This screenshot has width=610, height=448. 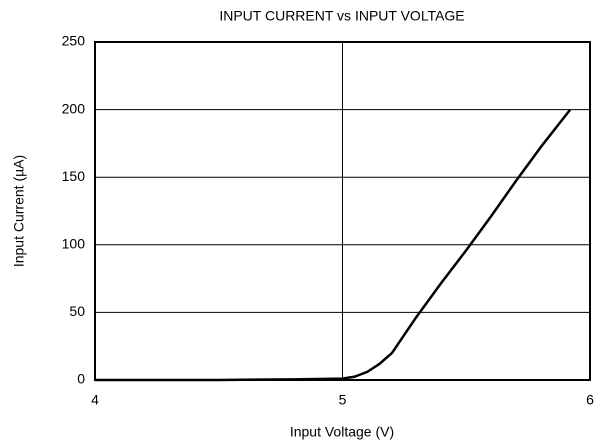 What do you see at coordinates (74, 108) in the screenshot?
I see `y-tick-label: 200` at bounding box center [74, 108].